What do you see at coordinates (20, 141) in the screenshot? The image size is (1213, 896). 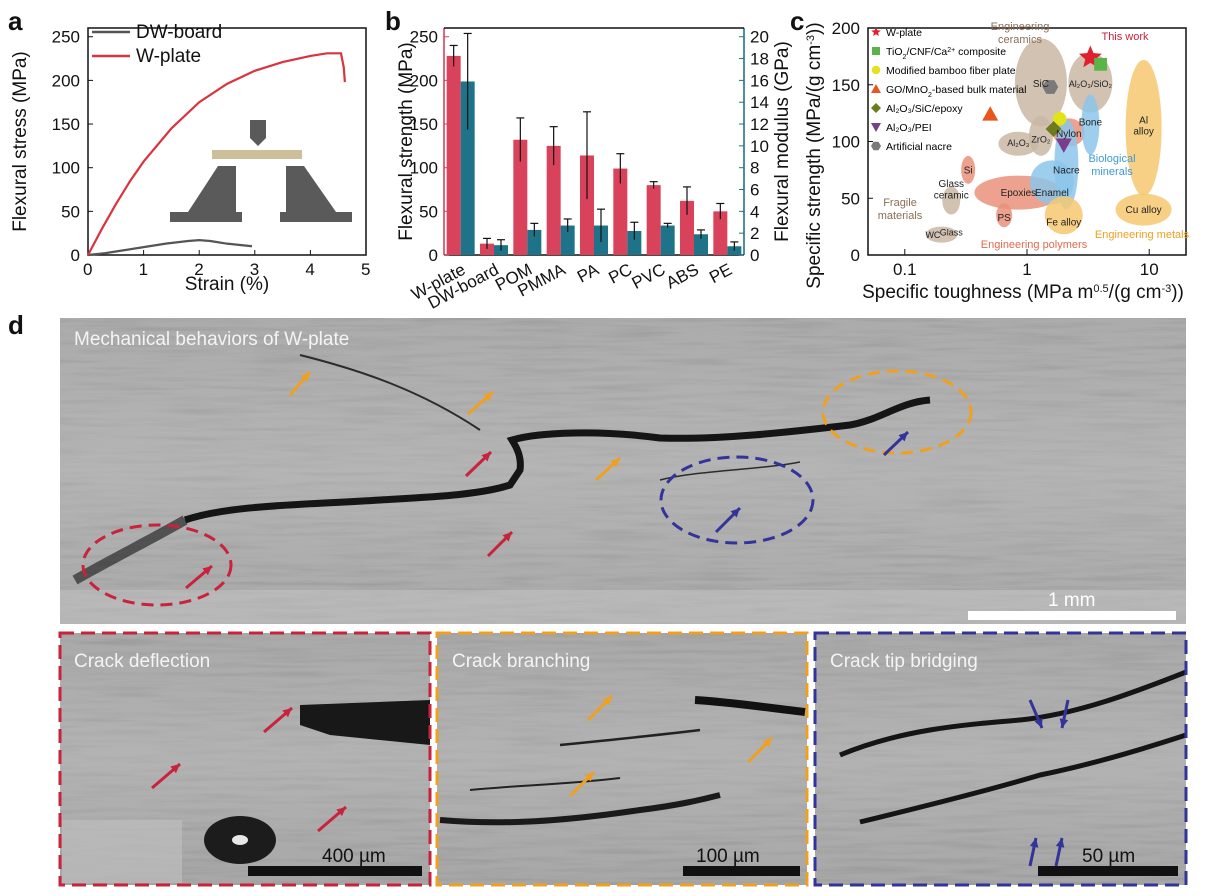 I see `y-axis-label: Flexural stress (MPa)` at bounding box center [20, 141].